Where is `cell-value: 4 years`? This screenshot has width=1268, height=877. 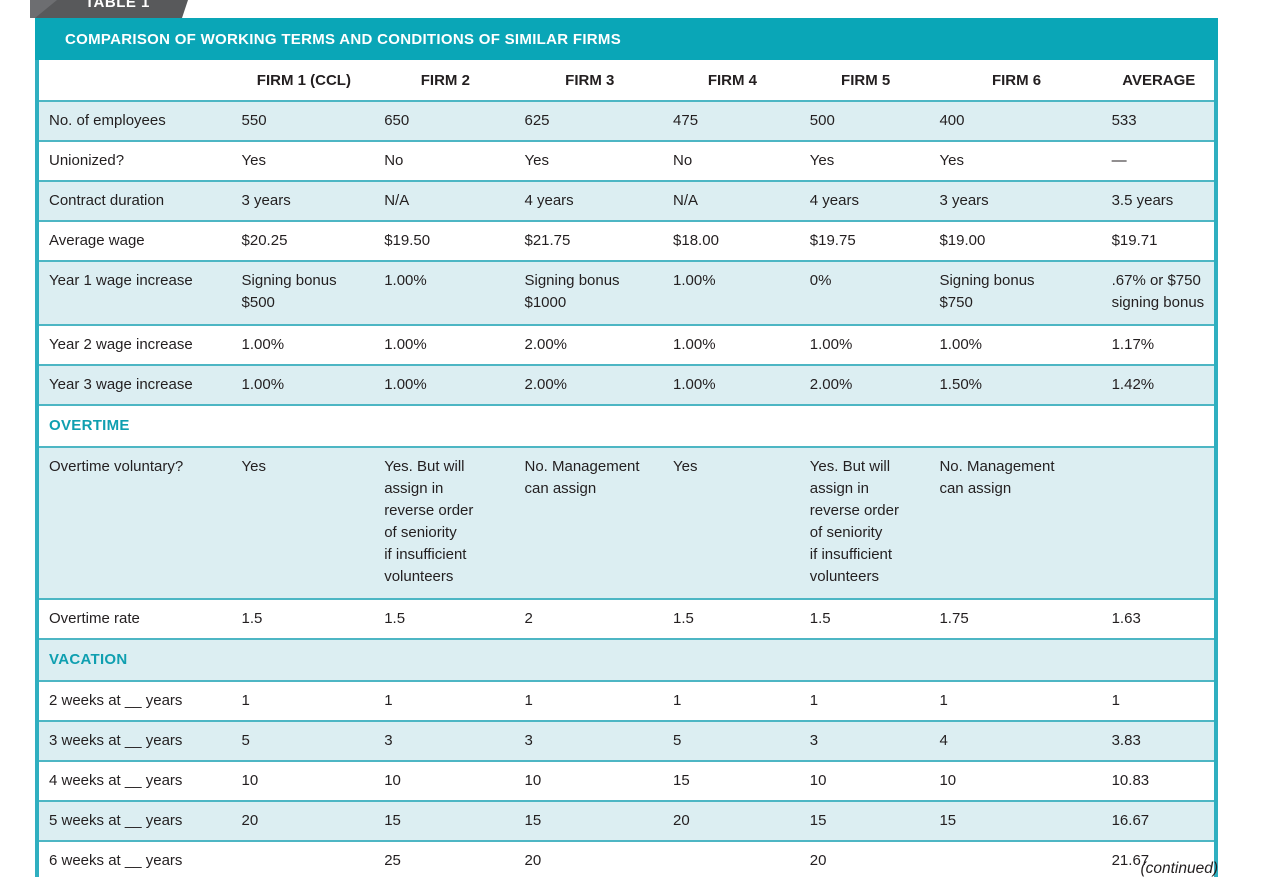
cell-value: 4 years is located at coordinates (589, 201).